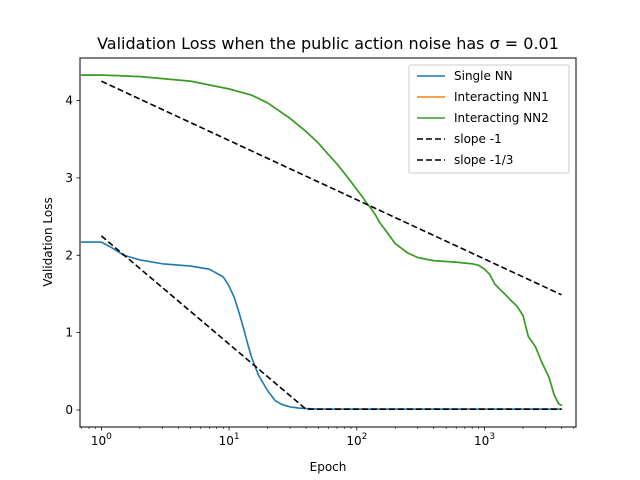 This screenshot has width=640, height=480. Describe the element at coordinates (48, 241) in the screenshot. I see `y-axis-label: Validation Loss` at that location.